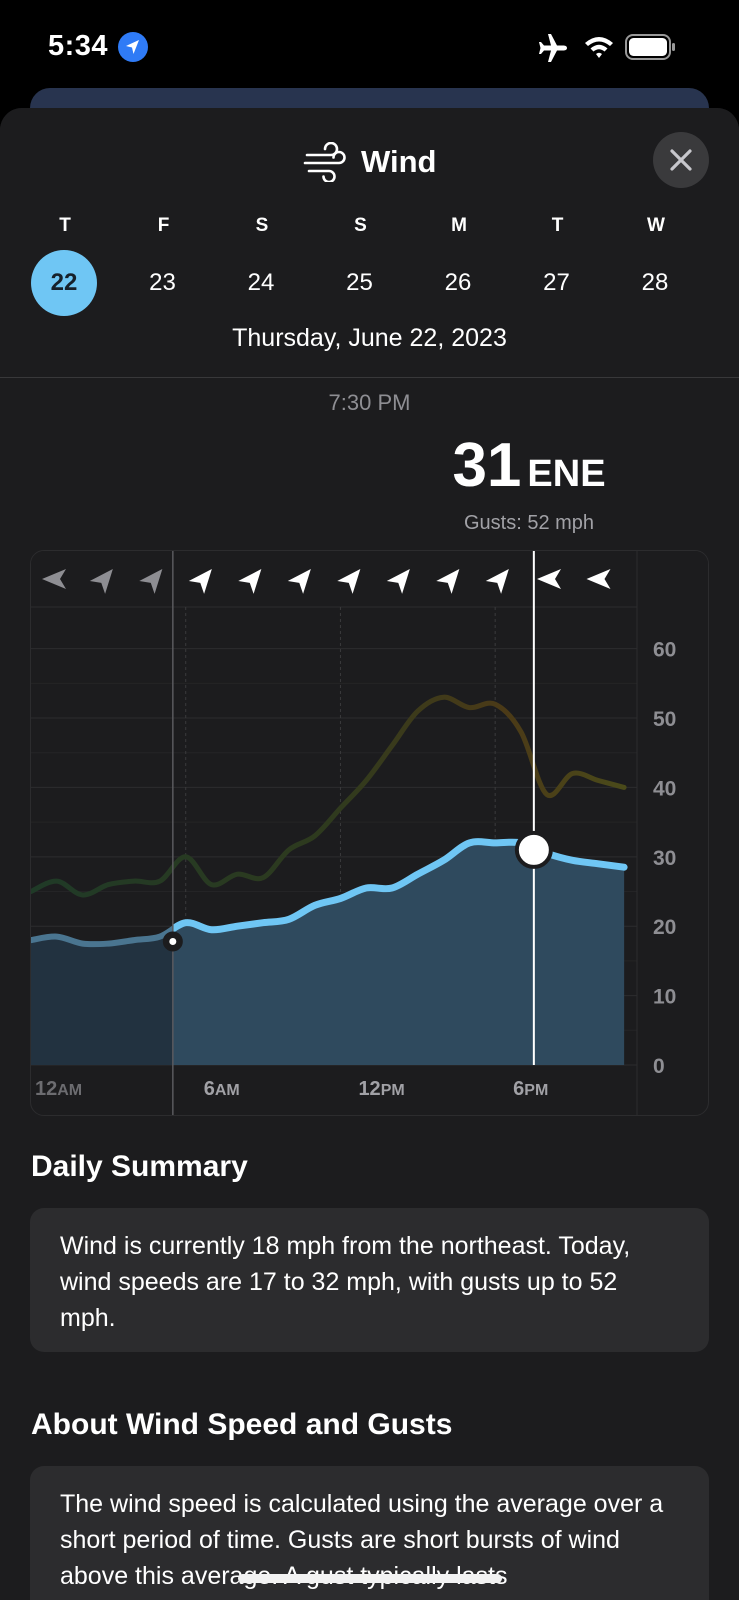 The image size is (739, 1600). I want to click on day-picker: T 22 F 23 S 24 S 25 M 26 T 27 W 28, so click(375, 269).